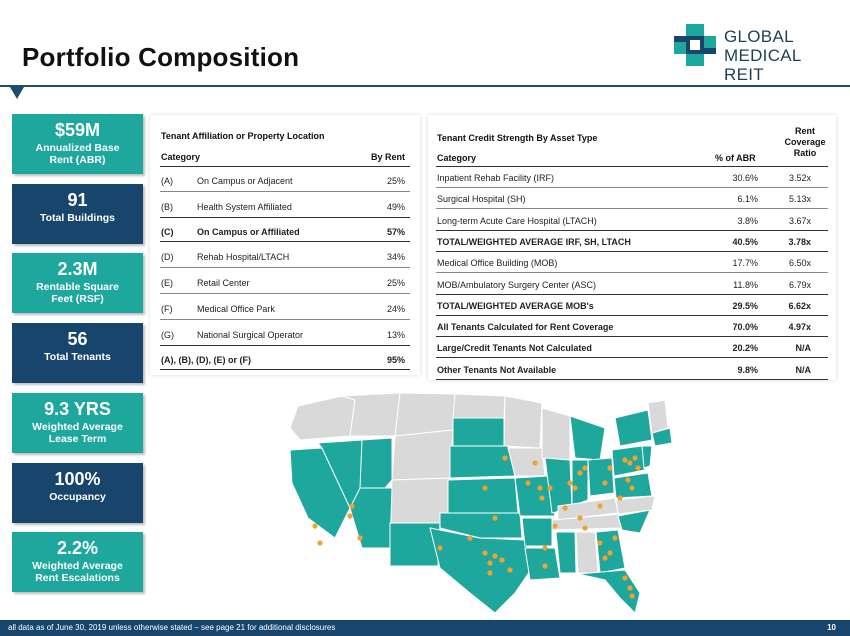 This screenshot has height=636, width=850. Describe the element at coordinates (745, 284) in the screenshot. I see `row-abr: 11.8%` at that location.